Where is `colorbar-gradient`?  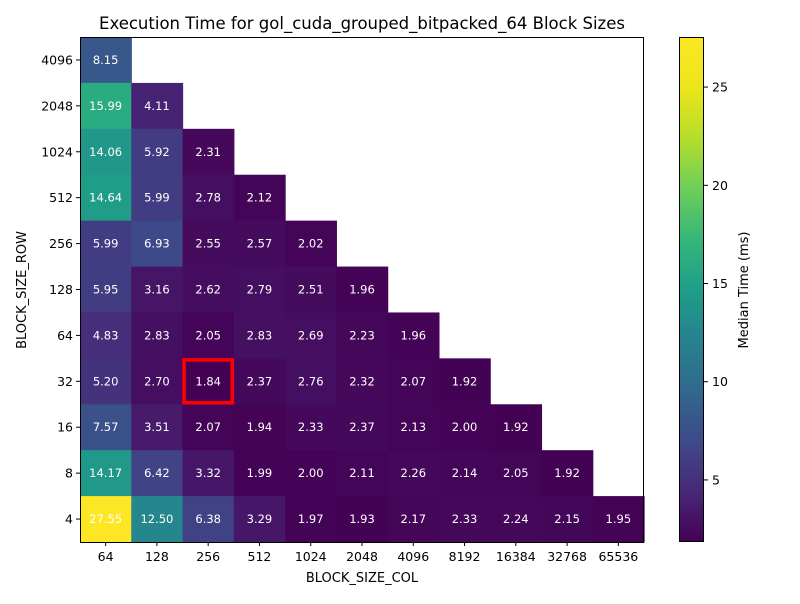
colorbar-gradient is located at coordinates (691, 289).